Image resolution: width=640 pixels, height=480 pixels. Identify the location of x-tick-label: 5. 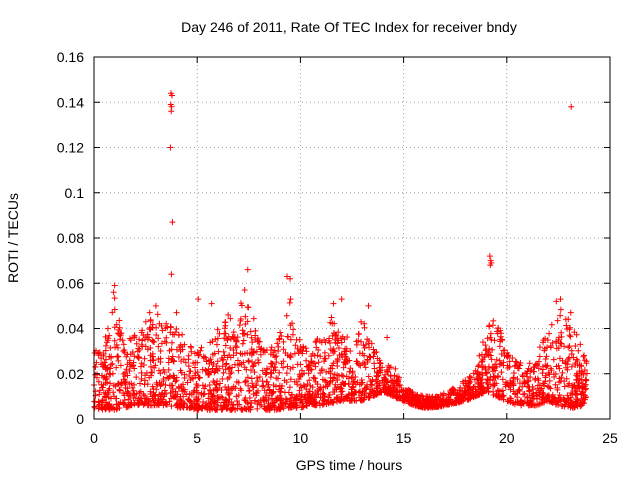
(197, 438).